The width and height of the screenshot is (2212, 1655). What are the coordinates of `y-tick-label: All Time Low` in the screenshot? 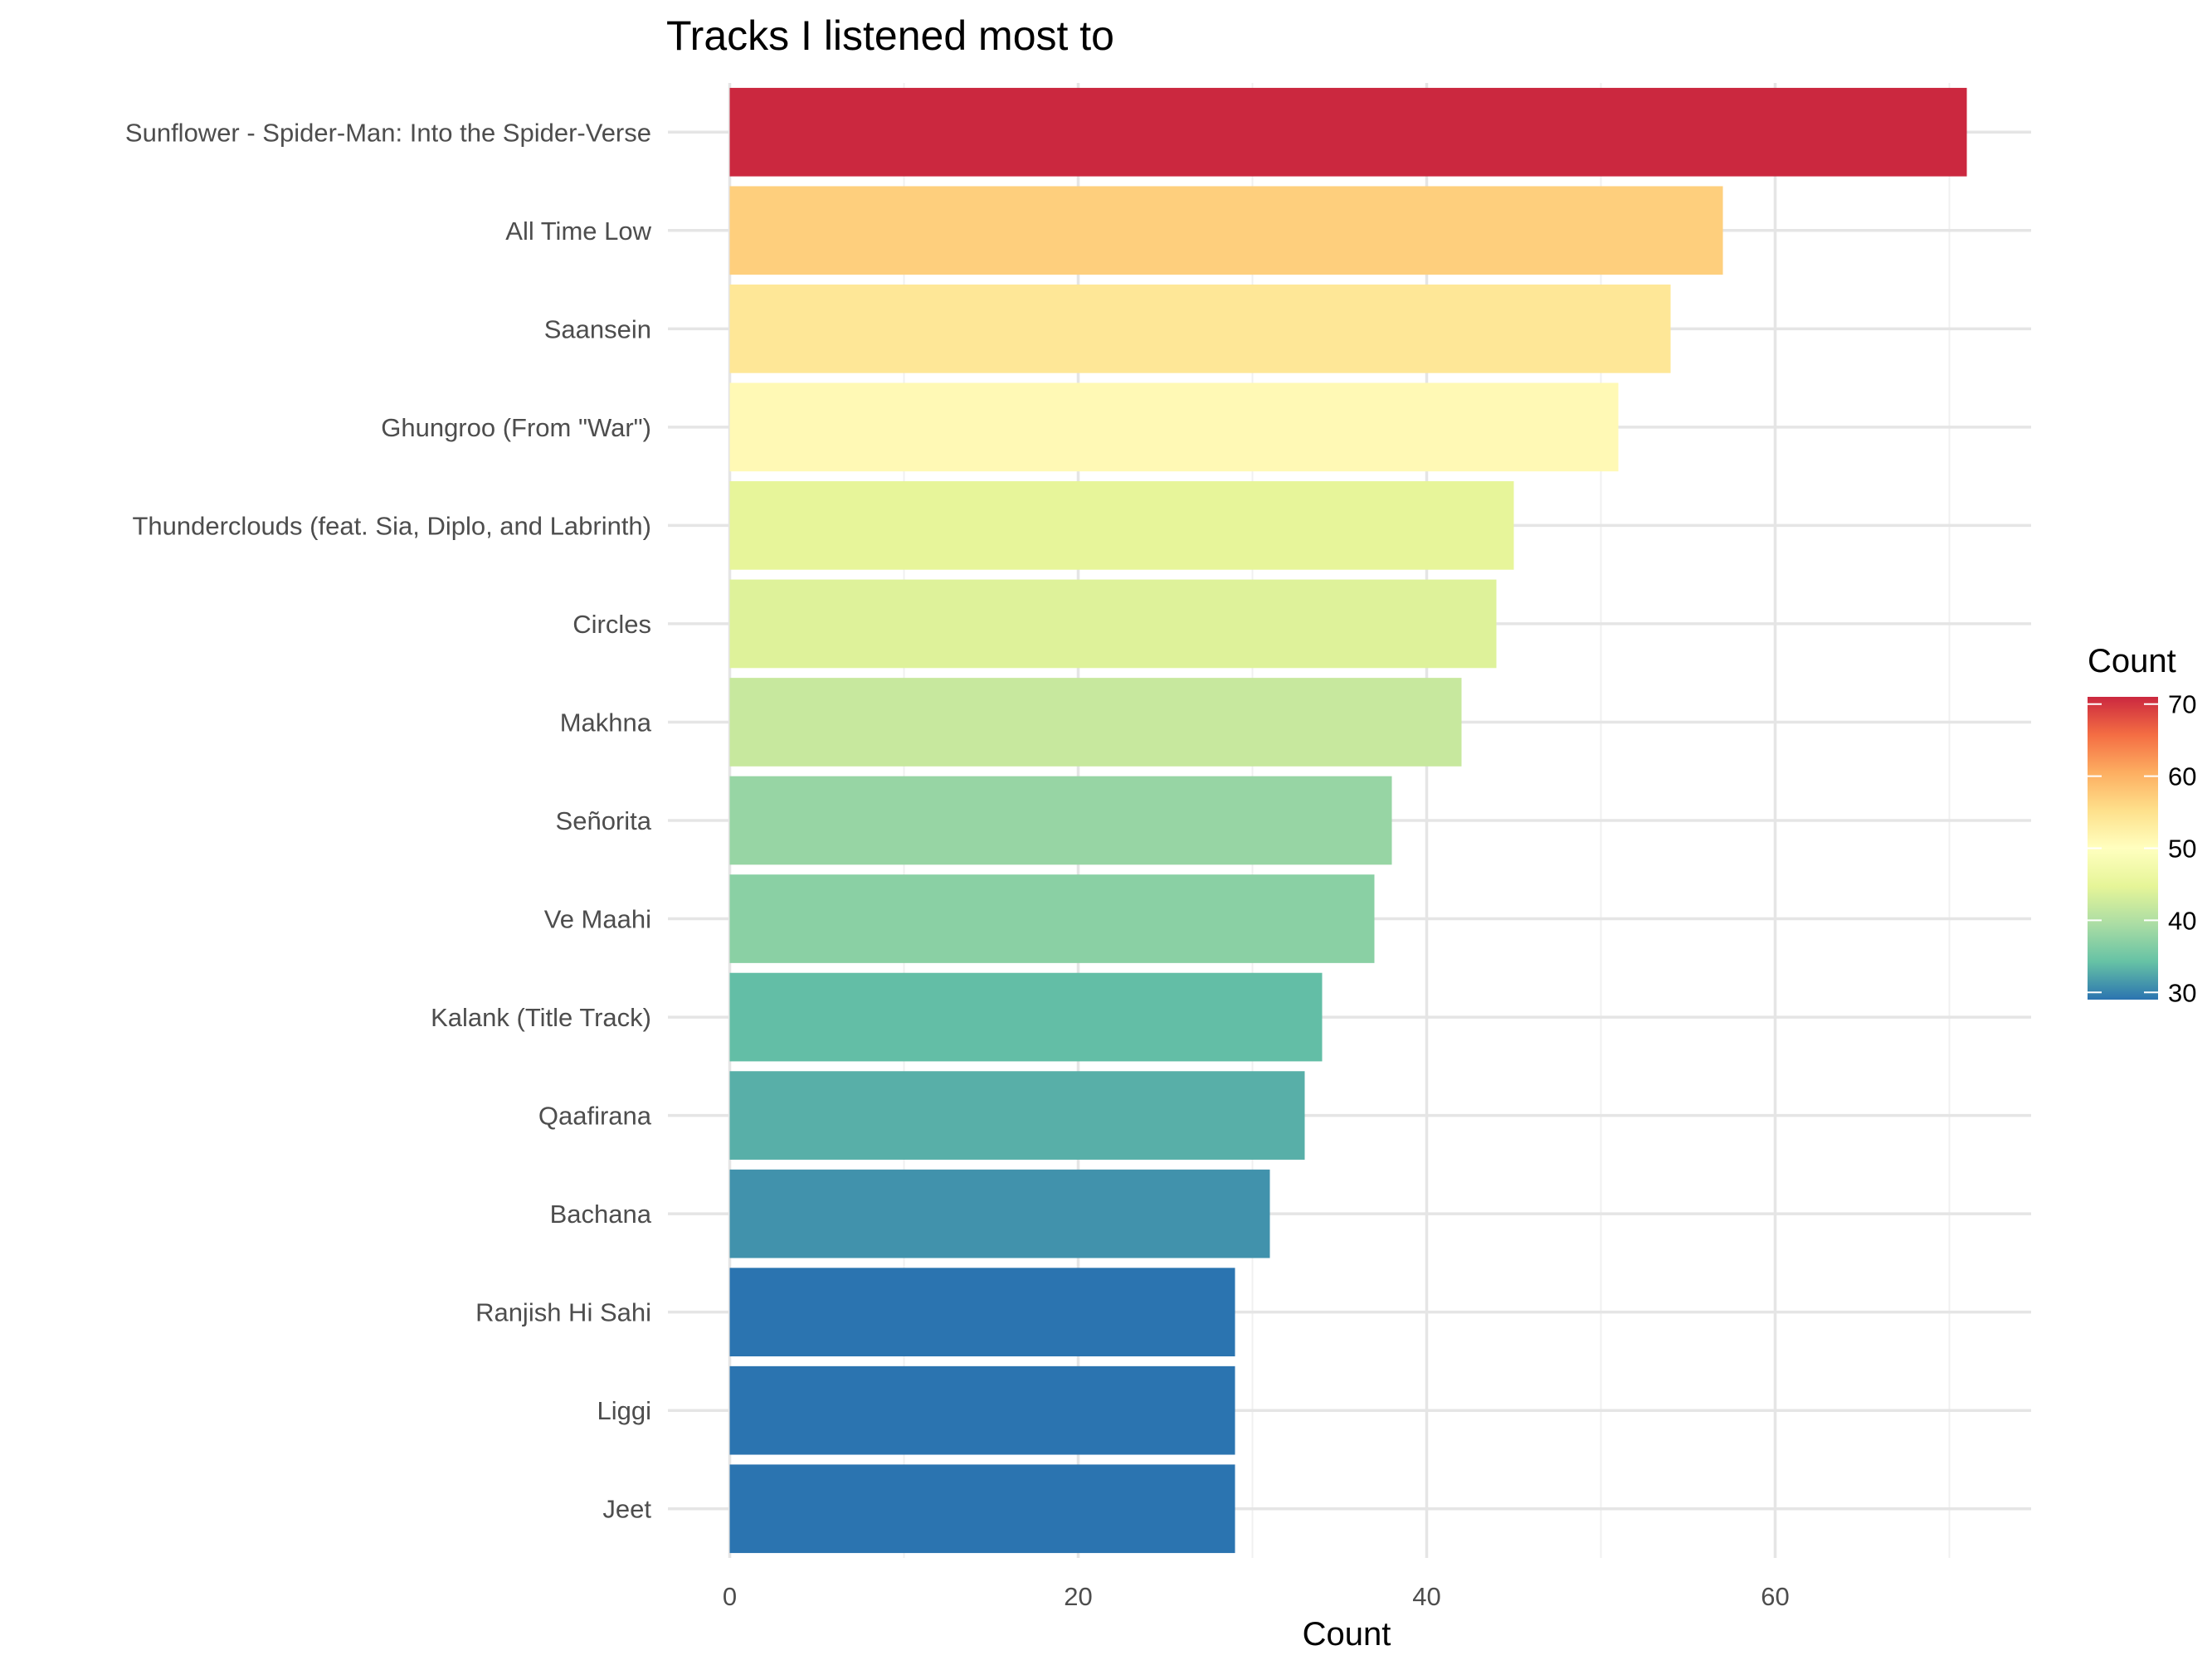 It's located at (578, 231).